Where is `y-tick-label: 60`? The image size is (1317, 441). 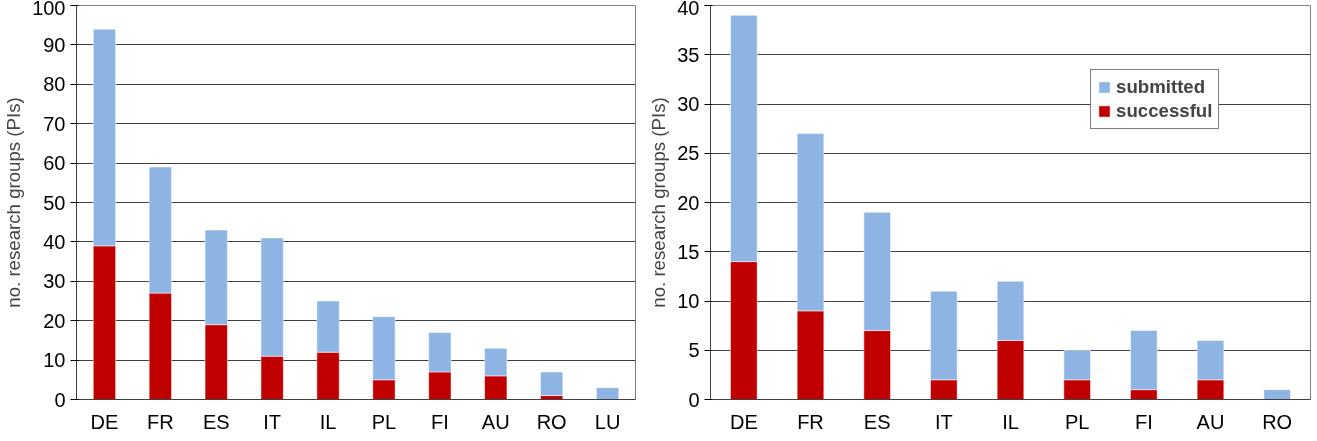 y-tick-label: 60 is located at coordinates (54, 163).